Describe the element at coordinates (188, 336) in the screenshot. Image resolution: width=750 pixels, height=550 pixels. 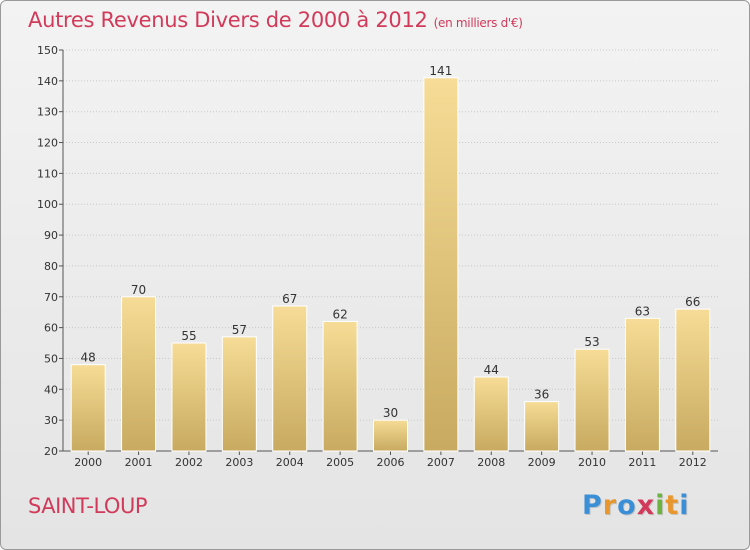
I see `data-label: 55` at that location.